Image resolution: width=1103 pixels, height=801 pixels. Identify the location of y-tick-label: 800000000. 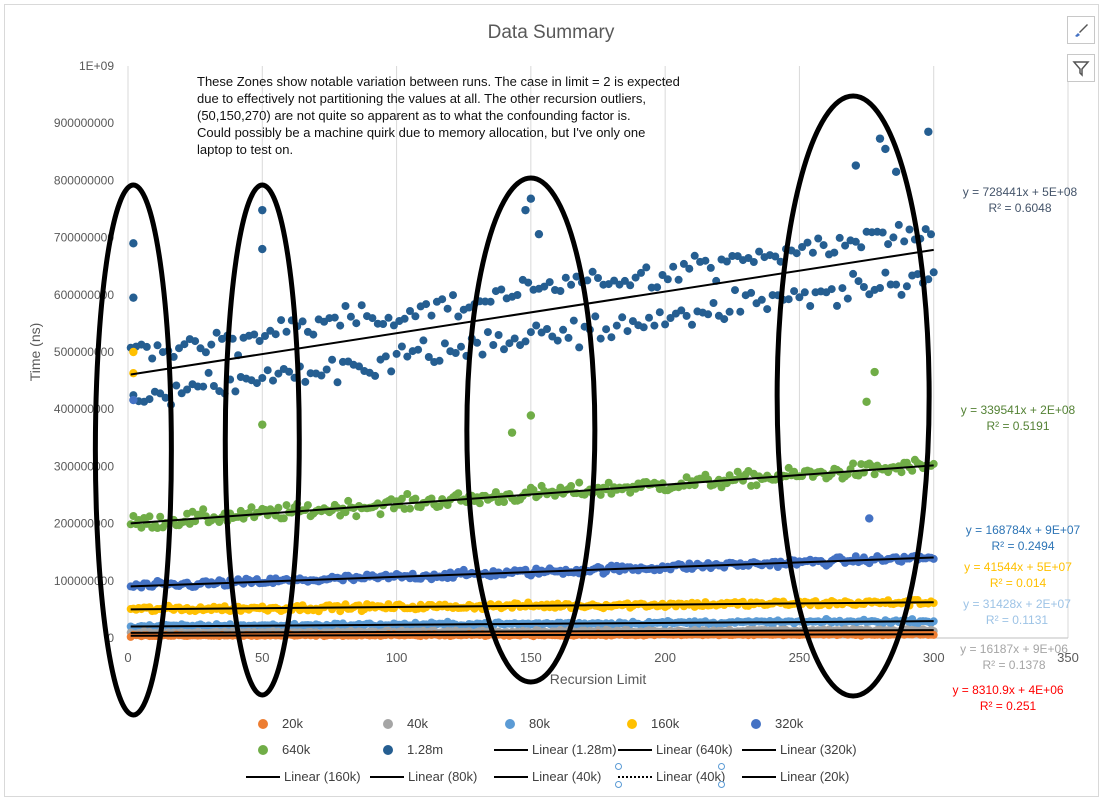
(84, 180).